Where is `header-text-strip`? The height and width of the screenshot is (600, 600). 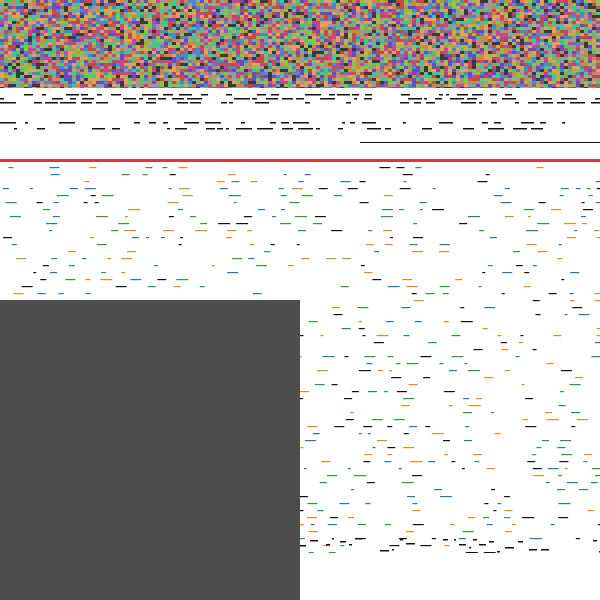
header-text-strip is located at coordinates (300, 118).